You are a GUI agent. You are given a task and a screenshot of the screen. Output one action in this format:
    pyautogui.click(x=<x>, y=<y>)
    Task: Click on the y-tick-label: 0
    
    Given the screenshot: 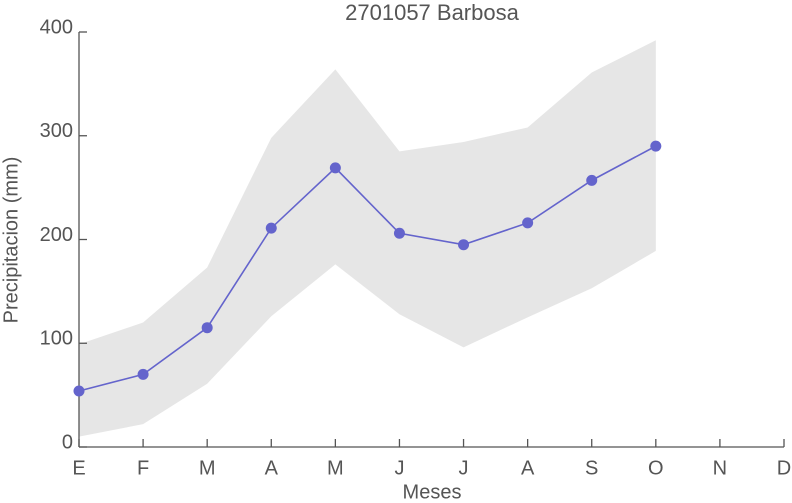 What is the action you would take?
    pyautogui.click(x=67, y=442)
    